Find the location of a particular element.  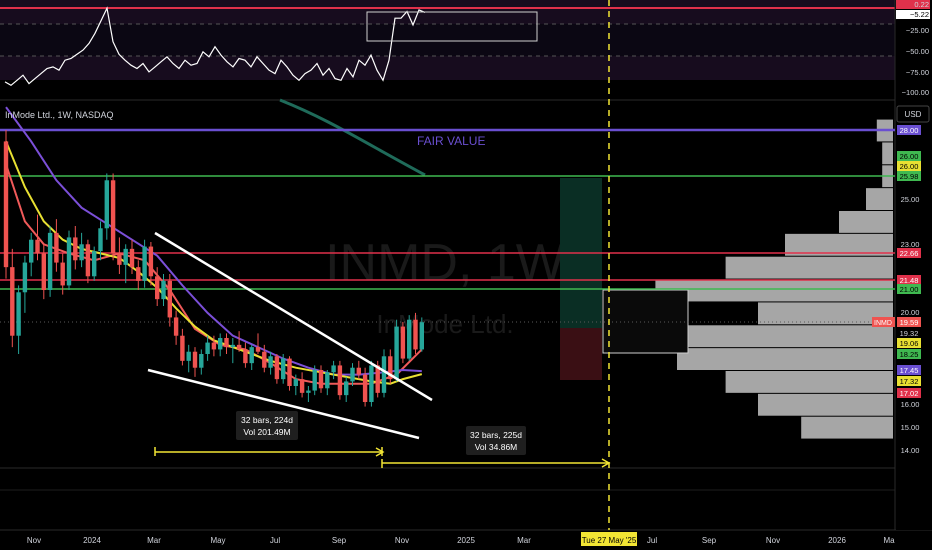

value-area-box is located at coordinates (645, 321).